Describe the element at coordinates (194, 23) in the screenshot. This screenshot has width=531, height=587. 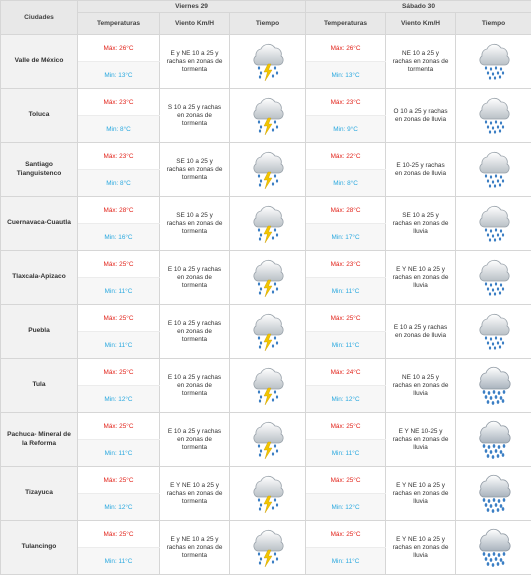
I see `day1-wind-header: Viento Km/H` at that location.